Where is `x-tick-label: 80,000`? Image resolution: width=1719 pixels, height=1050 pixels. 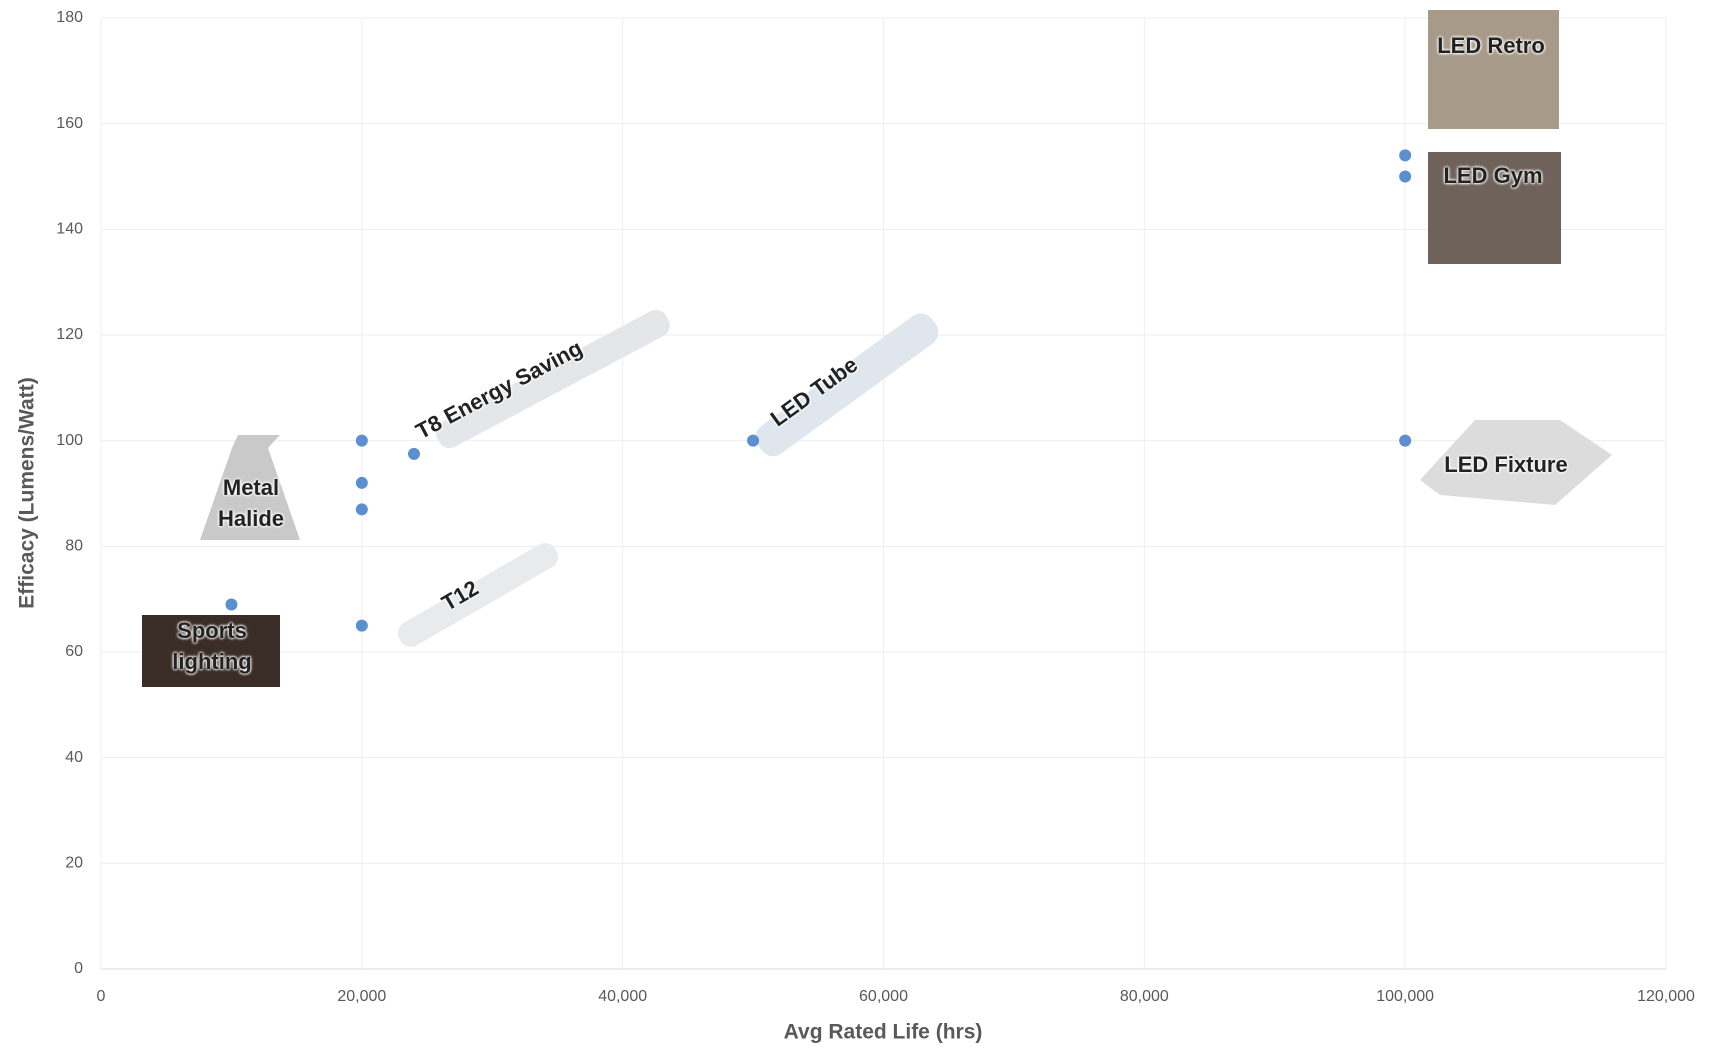
x-tick-label: 80,000 is located at coordinates (1144, 996).